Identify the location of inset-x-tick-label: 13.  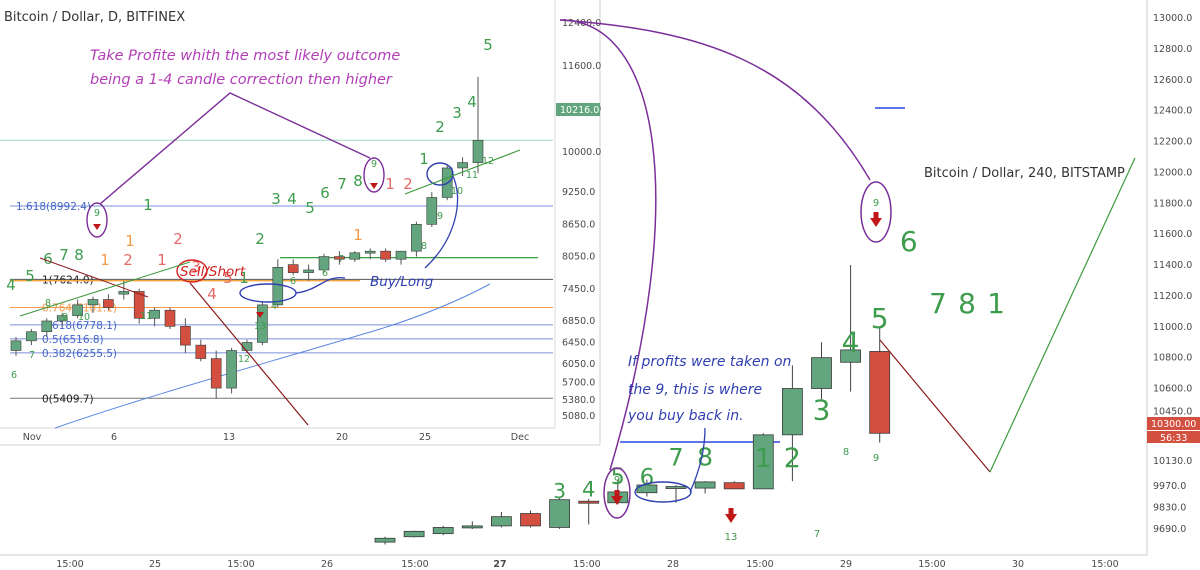
(229, 437).